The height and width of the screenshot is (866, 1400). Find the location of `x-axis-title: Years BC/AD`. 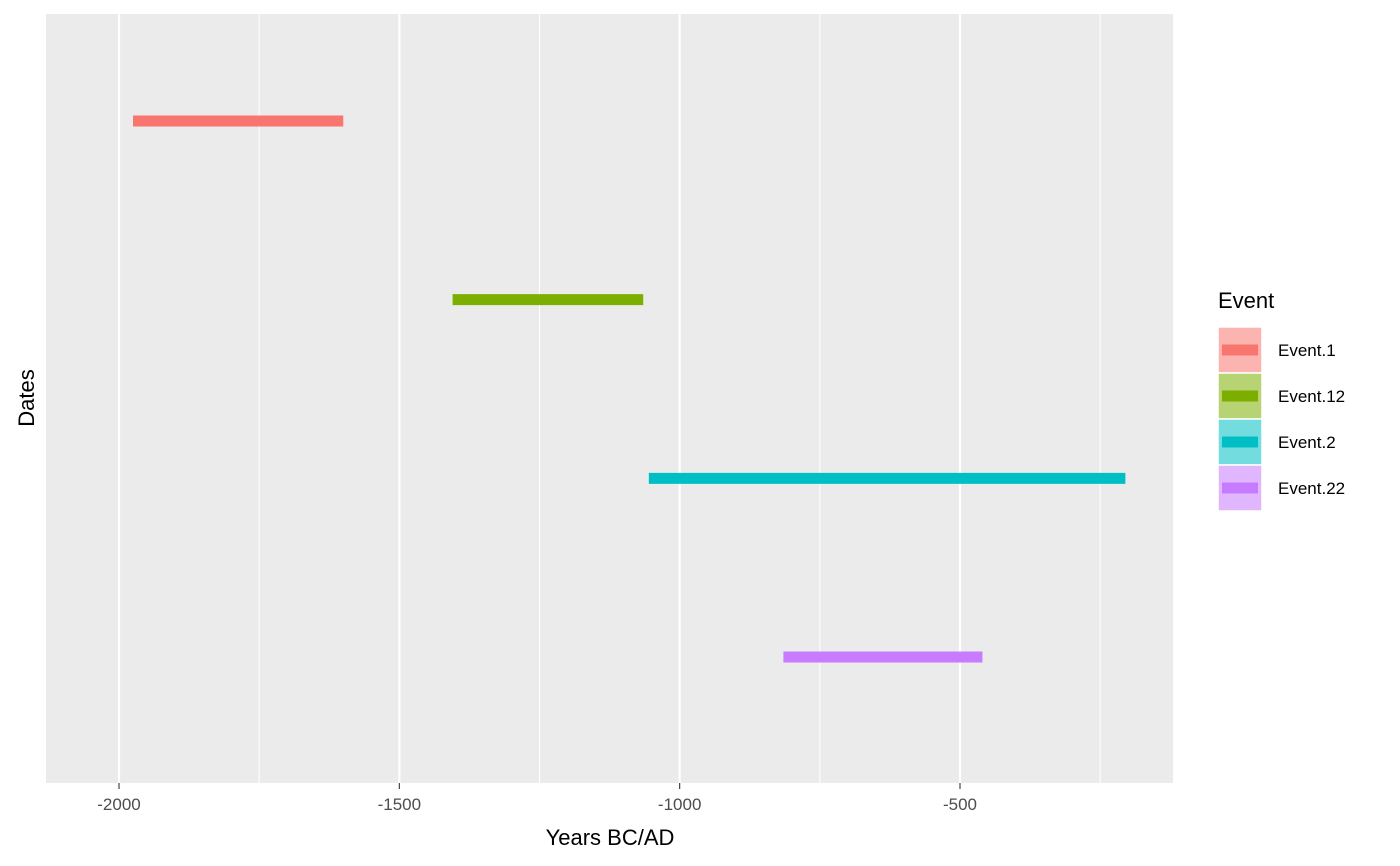

x-axis-title: Years BC/AD is located at coordinates (610, 837).